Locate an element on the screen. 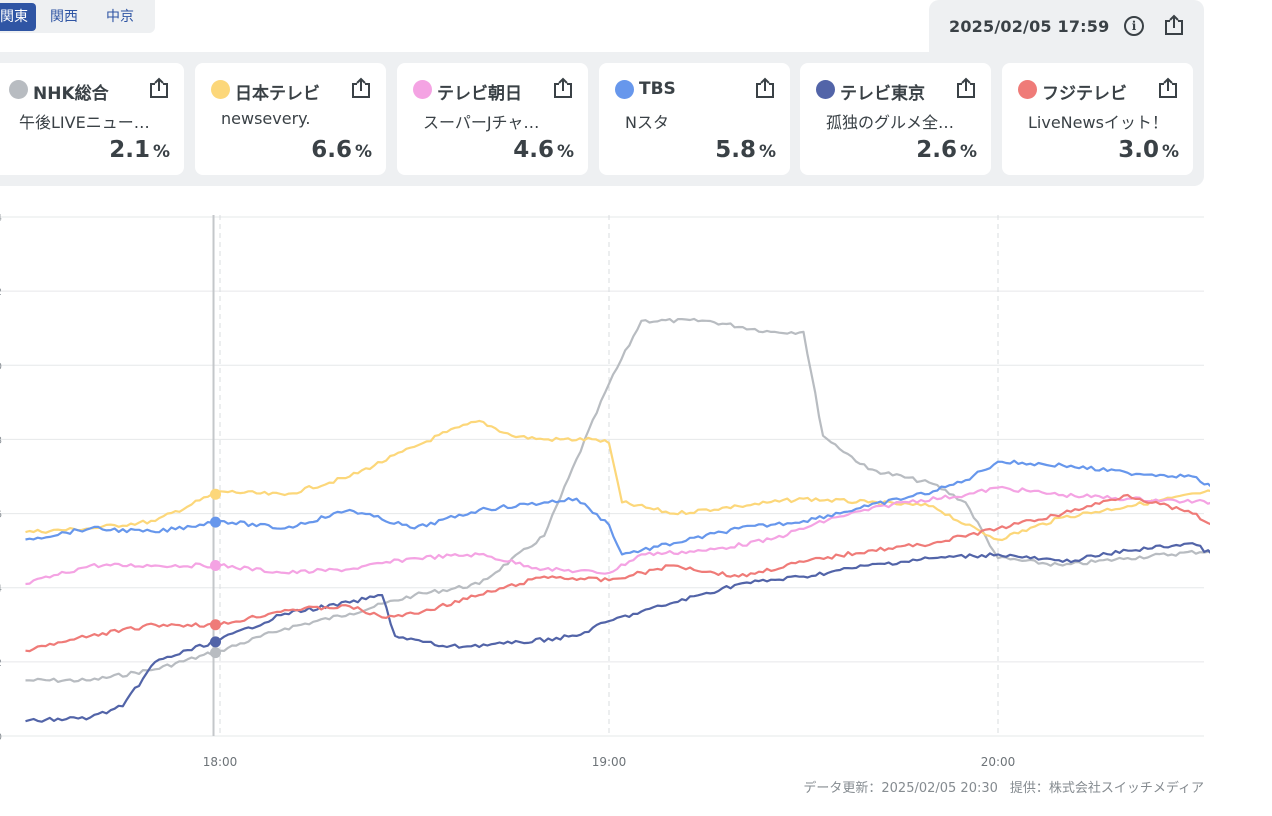  region-tabs: 関東 関西 中京 is located at coordinates (77, 16).